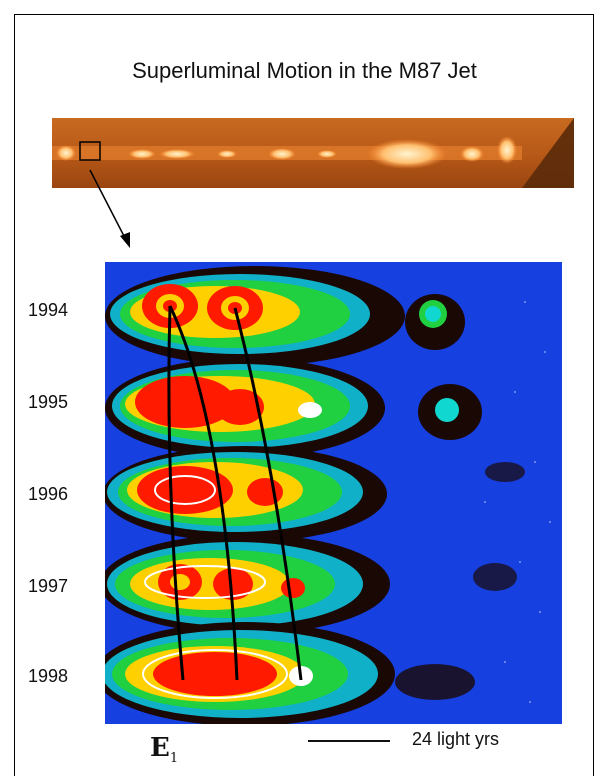 The image size is (609, 776). Describe the element at coordinates (245, 408) in the screenshot. I see `epoch-blob-1995` at that location.